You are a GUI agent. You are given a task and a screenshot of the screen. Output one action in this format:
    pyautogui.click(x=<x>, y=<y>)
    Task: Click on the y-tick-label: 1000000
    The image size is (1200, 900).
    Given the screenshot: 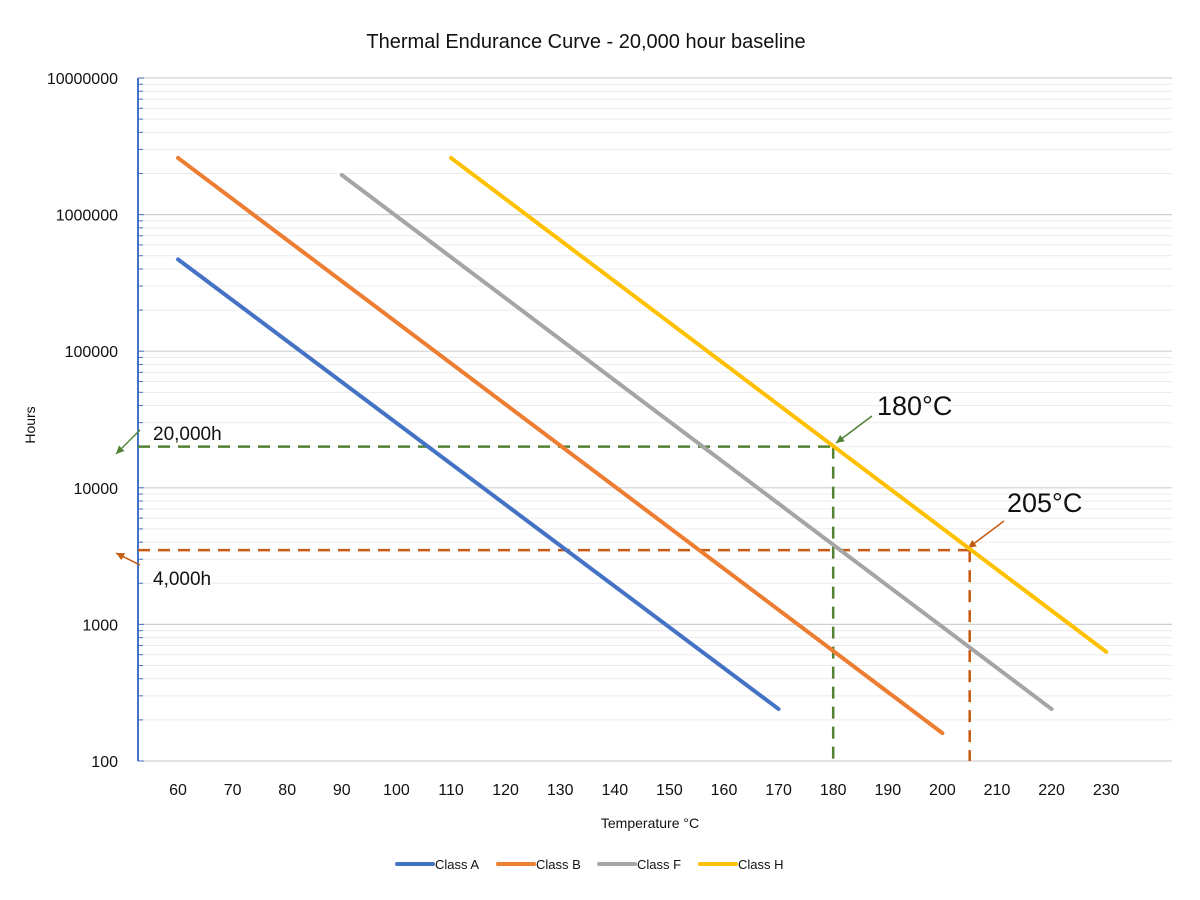 What is the action you would take?
    pyautogui.click(x=87, y=216)
    